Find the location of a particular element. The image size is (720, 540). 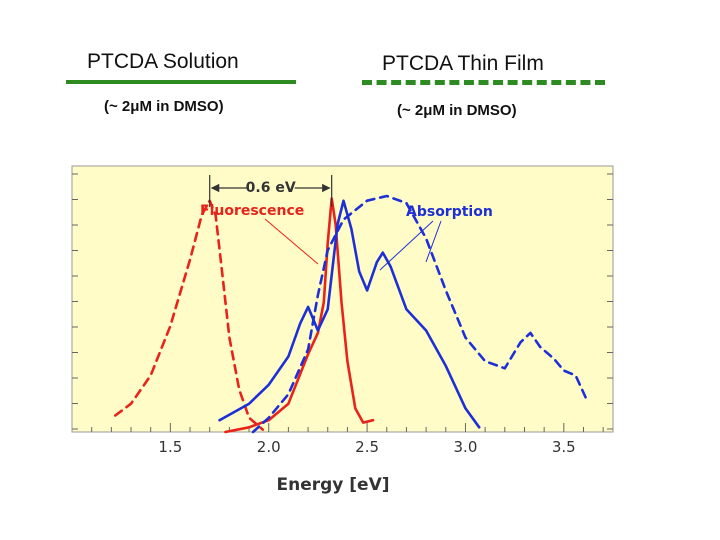

x-tick-label: 1.5 is located at coordinates (170, 447).